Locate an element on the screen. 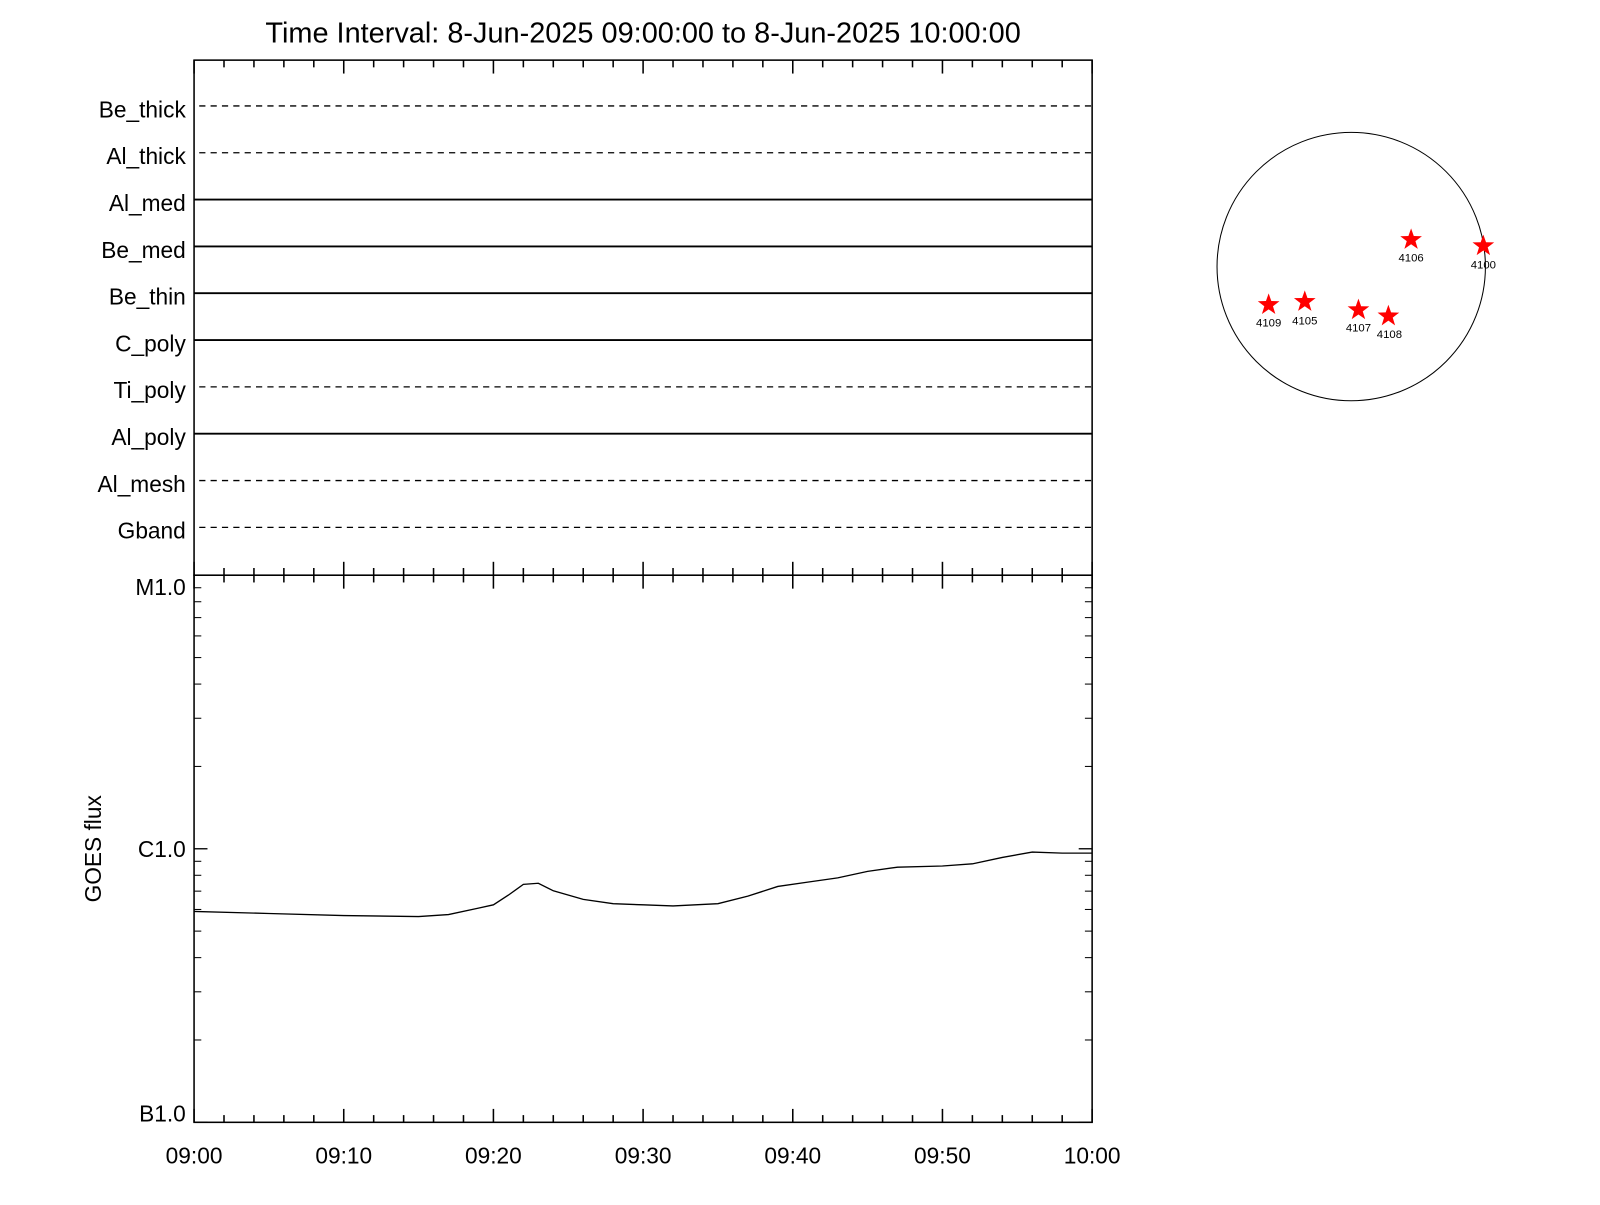 This screenshot has width=1600, height=1205. ar-label: 4109 is located at coordinates (1268, 323).